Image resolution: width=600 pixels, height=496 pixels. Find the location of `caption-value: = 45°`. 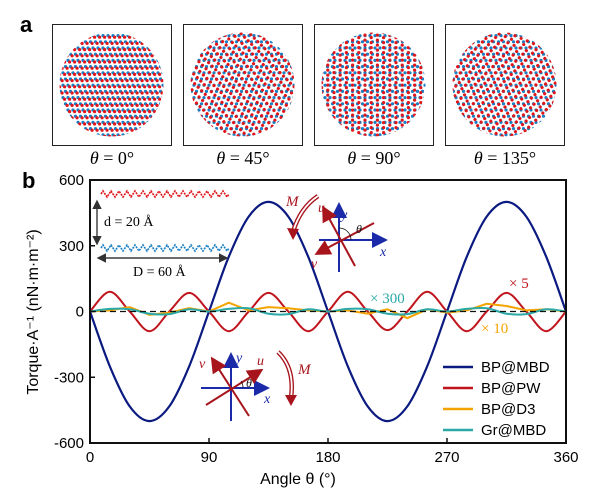

caption-value: = 45° is located at coordinates (247, 158).